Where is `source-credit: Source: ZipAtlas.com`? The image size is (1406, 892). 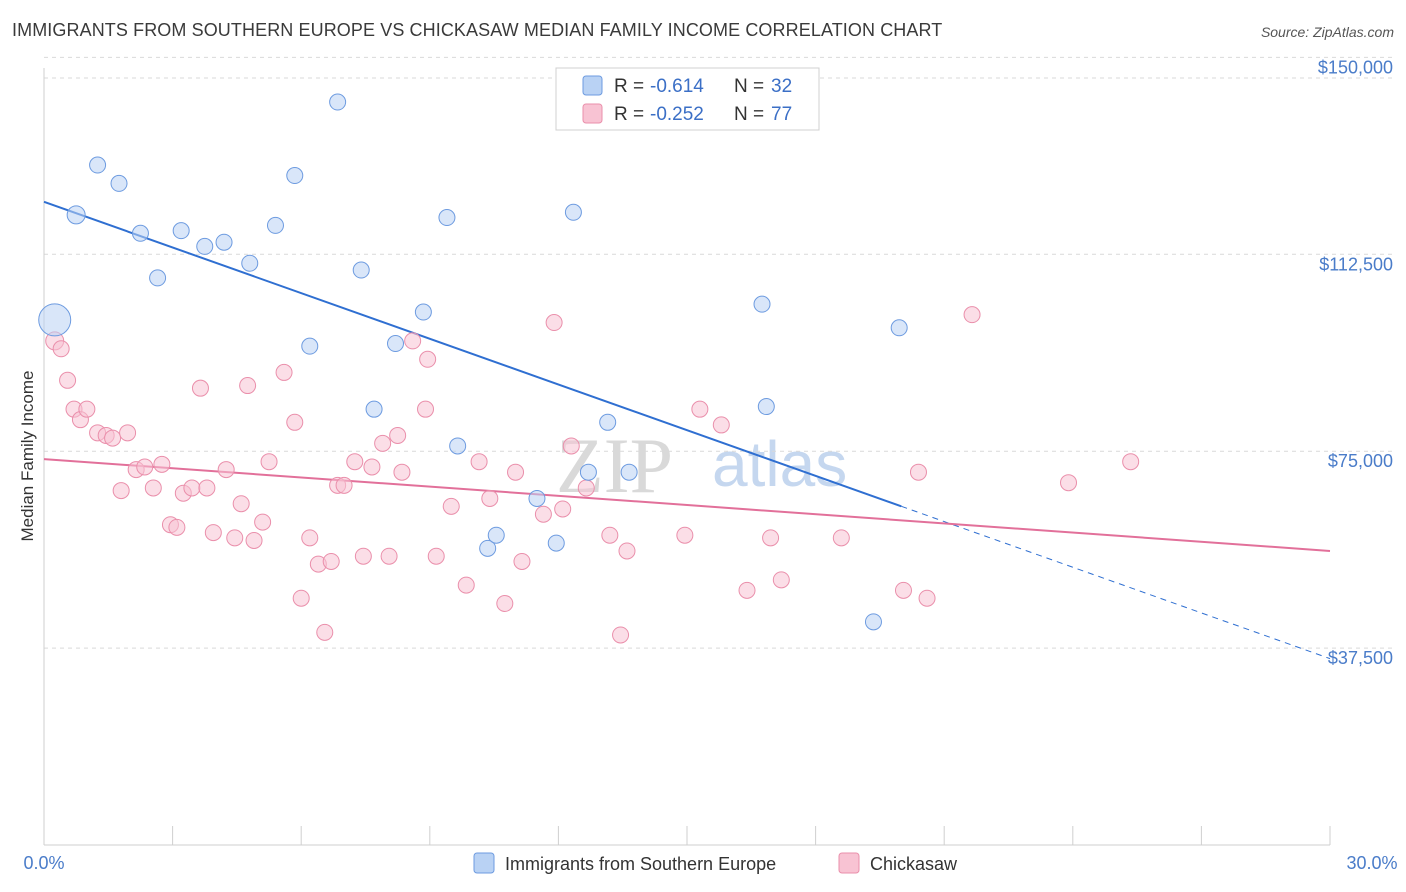
source-credit: Source: ZipAtlas.com is located at coordinates (1327, 32).